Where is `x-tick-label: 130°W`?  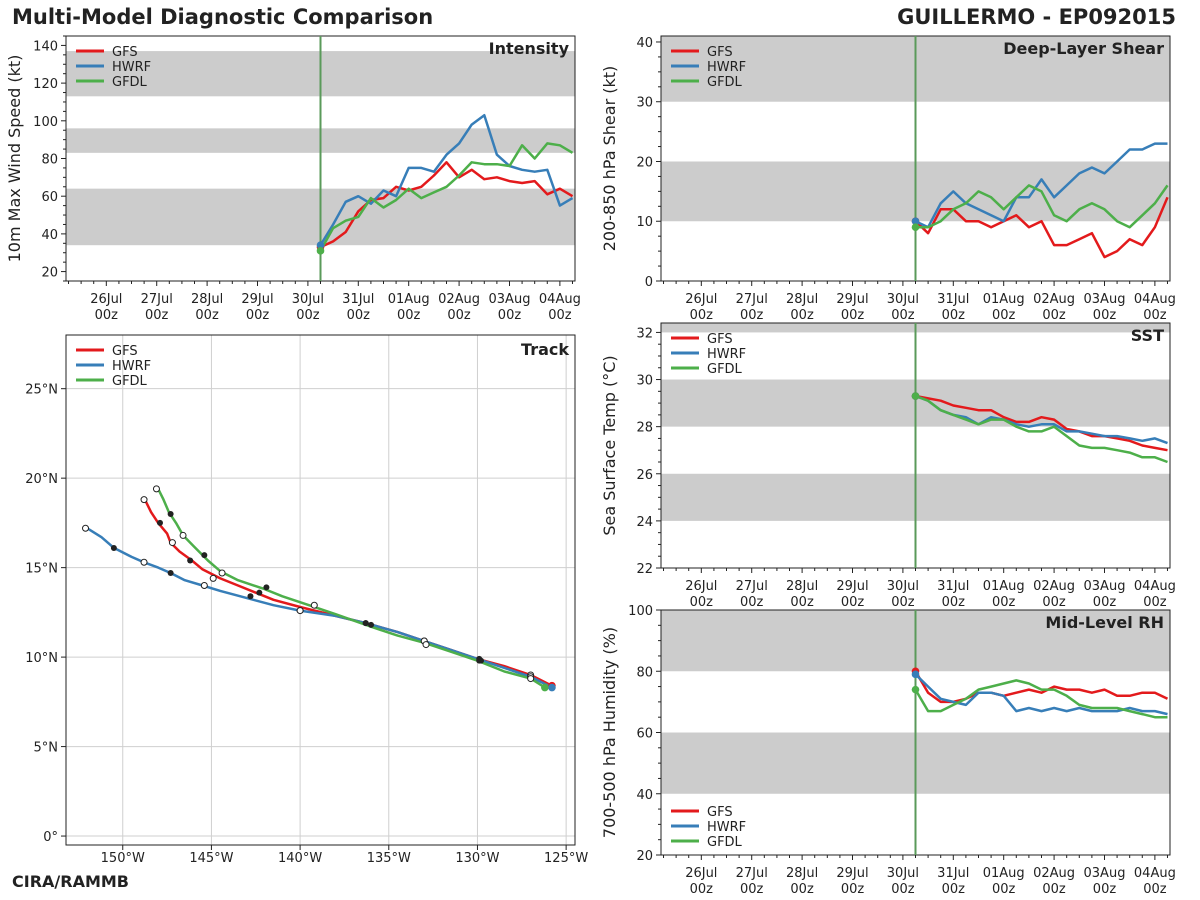
x-tick-label: 130°W is located at coordinates (477, 858).